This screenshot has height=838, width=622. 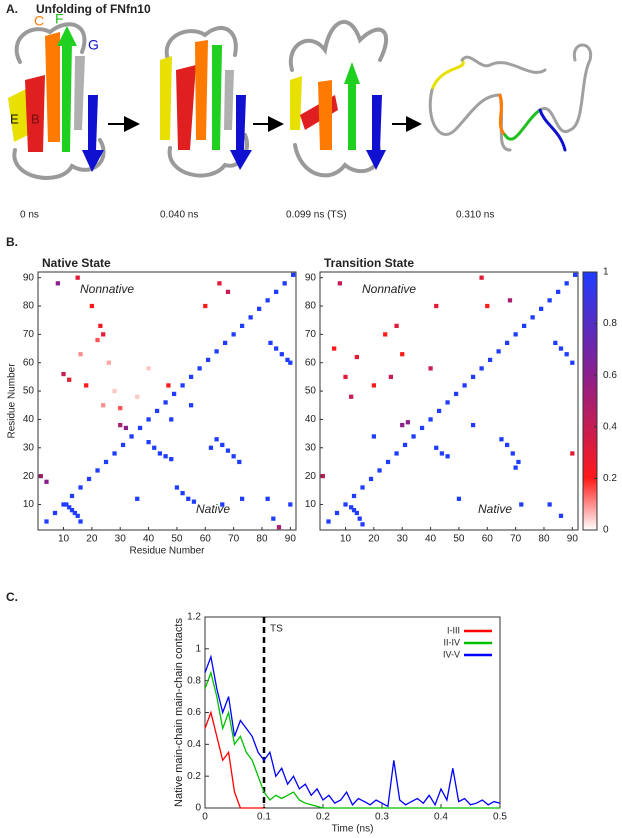 What do you see at coordinates (12, 401) in the screenshot?
I see `y-axis-label: Residue Number` at bounding box center [12, 401].